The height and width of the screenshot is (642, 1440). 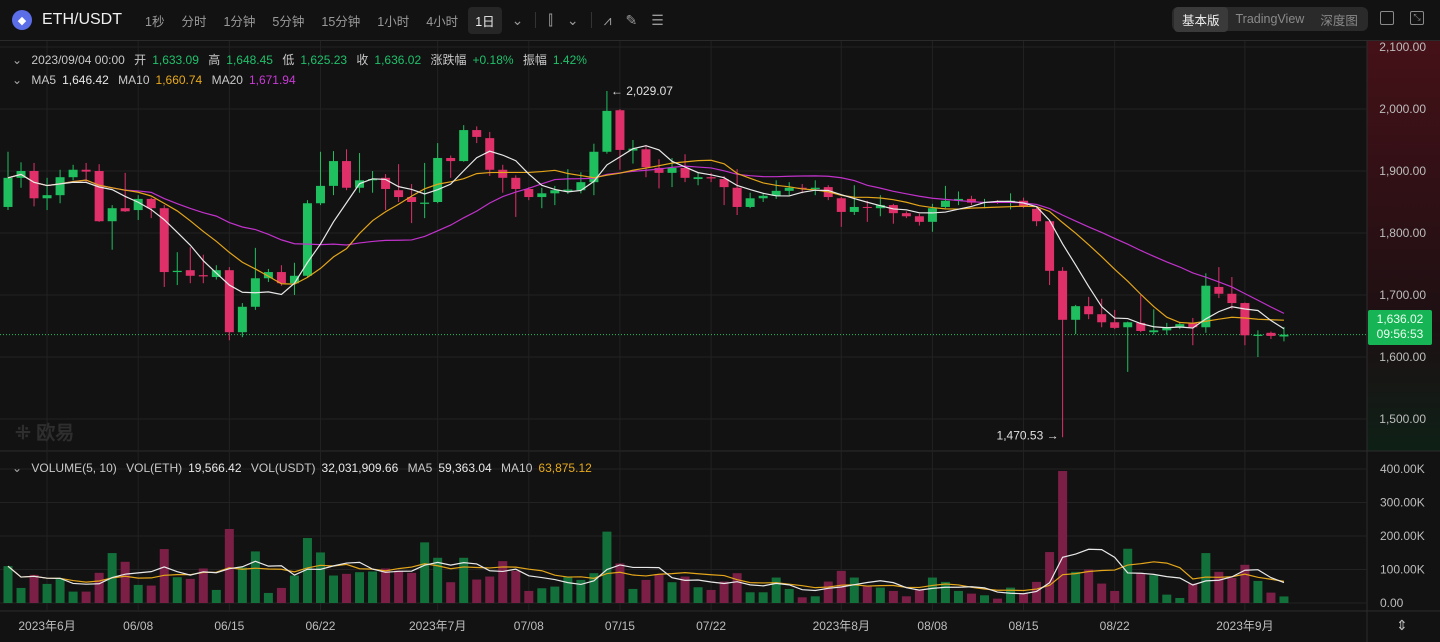 What do you see at coordinates (1400, 319) in the screenshot?
I see `current-price: 1,636.02` at bounding box center [1400, 319].